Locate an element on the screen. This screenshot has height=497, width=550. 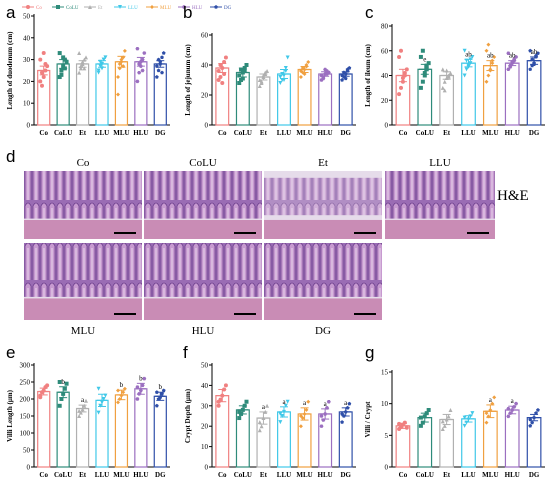
hexagon-icon is located at coordinates (184, 7).